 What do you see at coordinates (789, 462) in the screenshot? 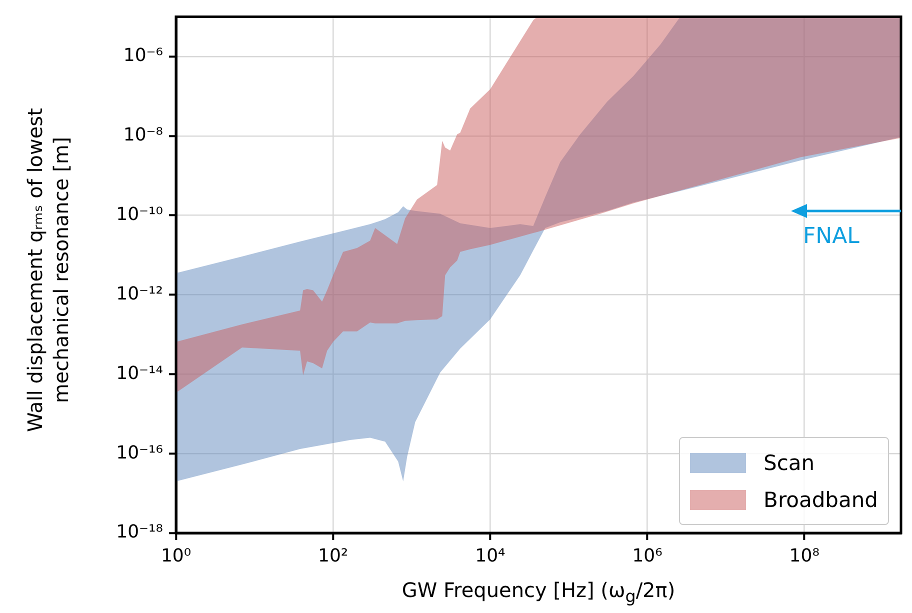
I see `legend-label: Scan` at bounding box center [789, 462].